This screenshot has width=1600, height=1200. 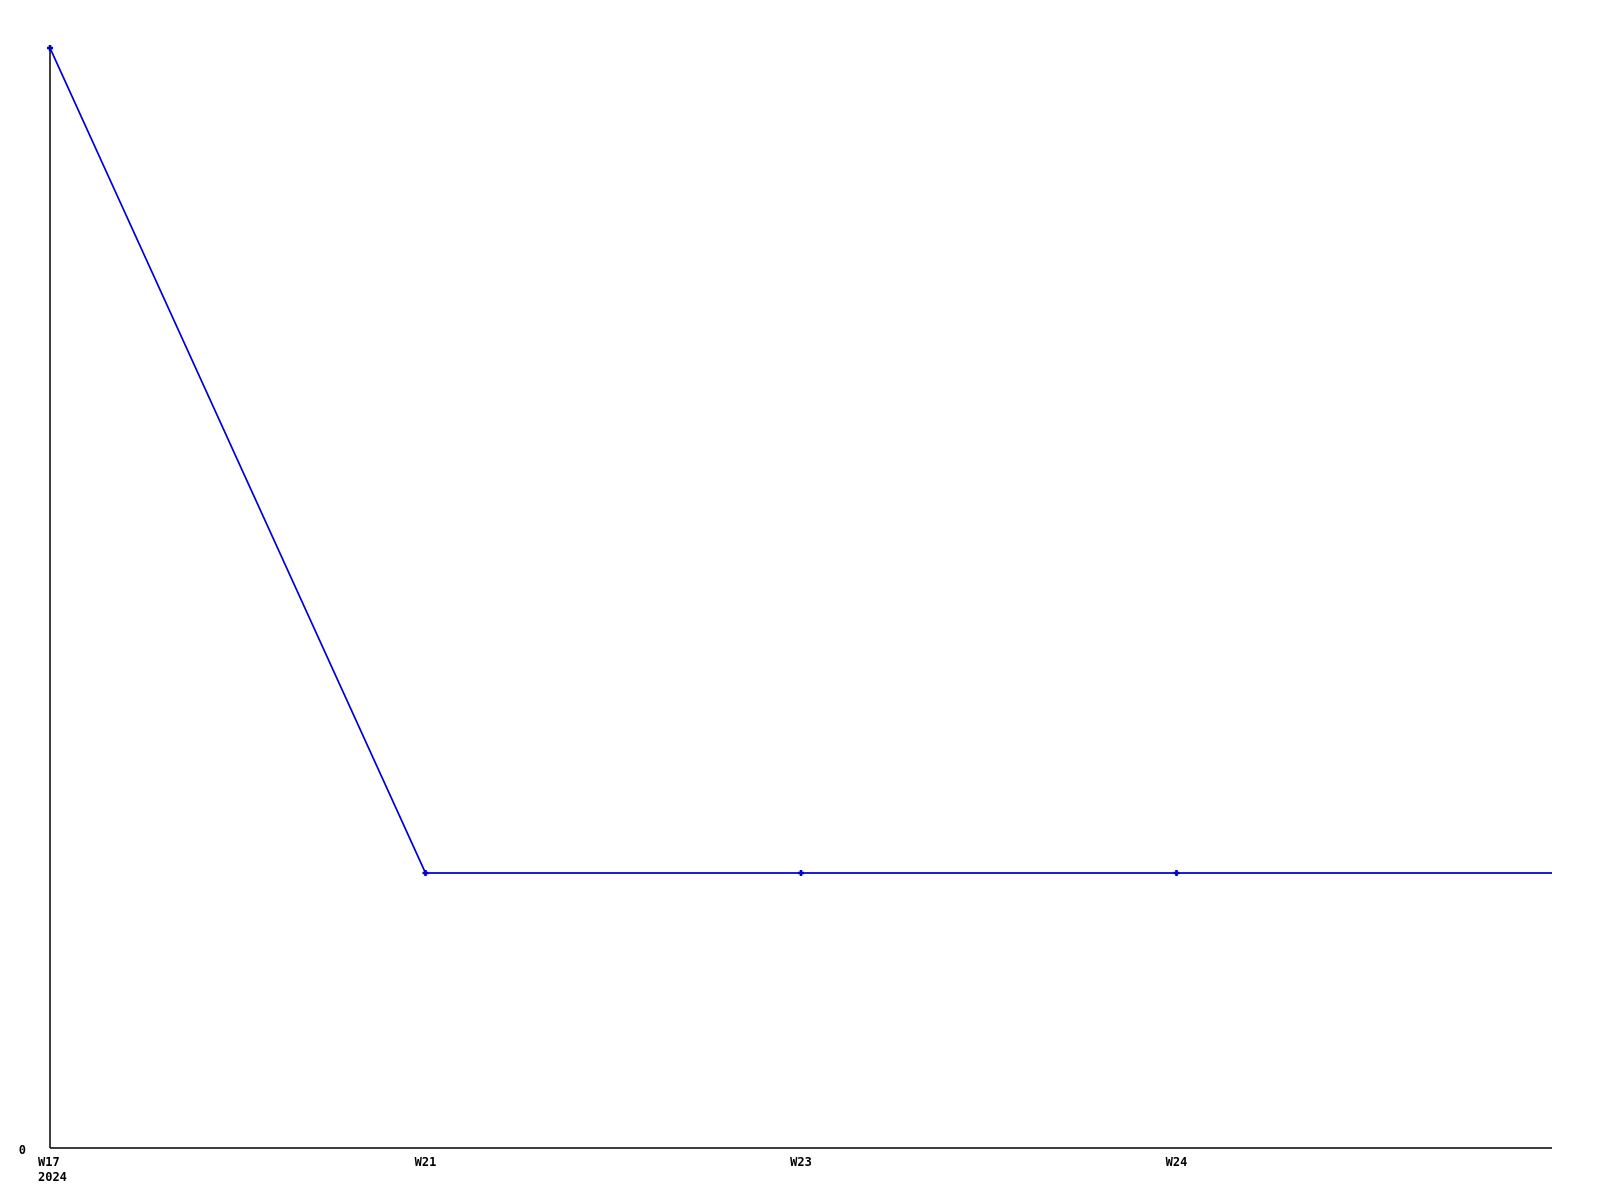 I want to click on x-axis-year-label: 2024, so click(x=52, y=1177).